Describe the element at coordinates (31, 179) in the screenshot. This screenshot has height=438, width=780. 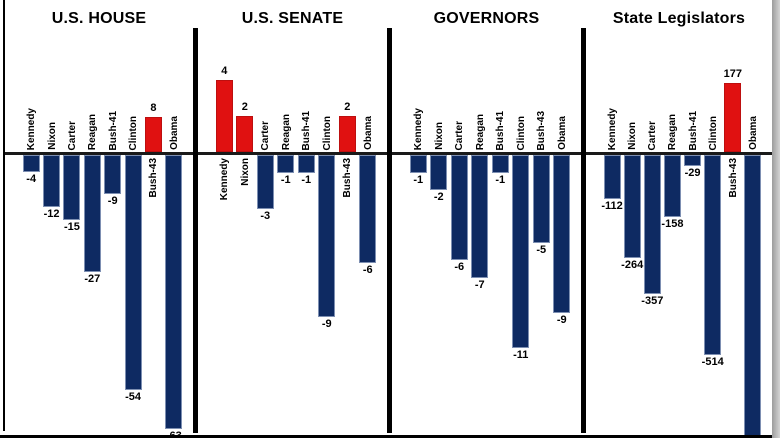
I see `bar-value-label: -4` at that location.